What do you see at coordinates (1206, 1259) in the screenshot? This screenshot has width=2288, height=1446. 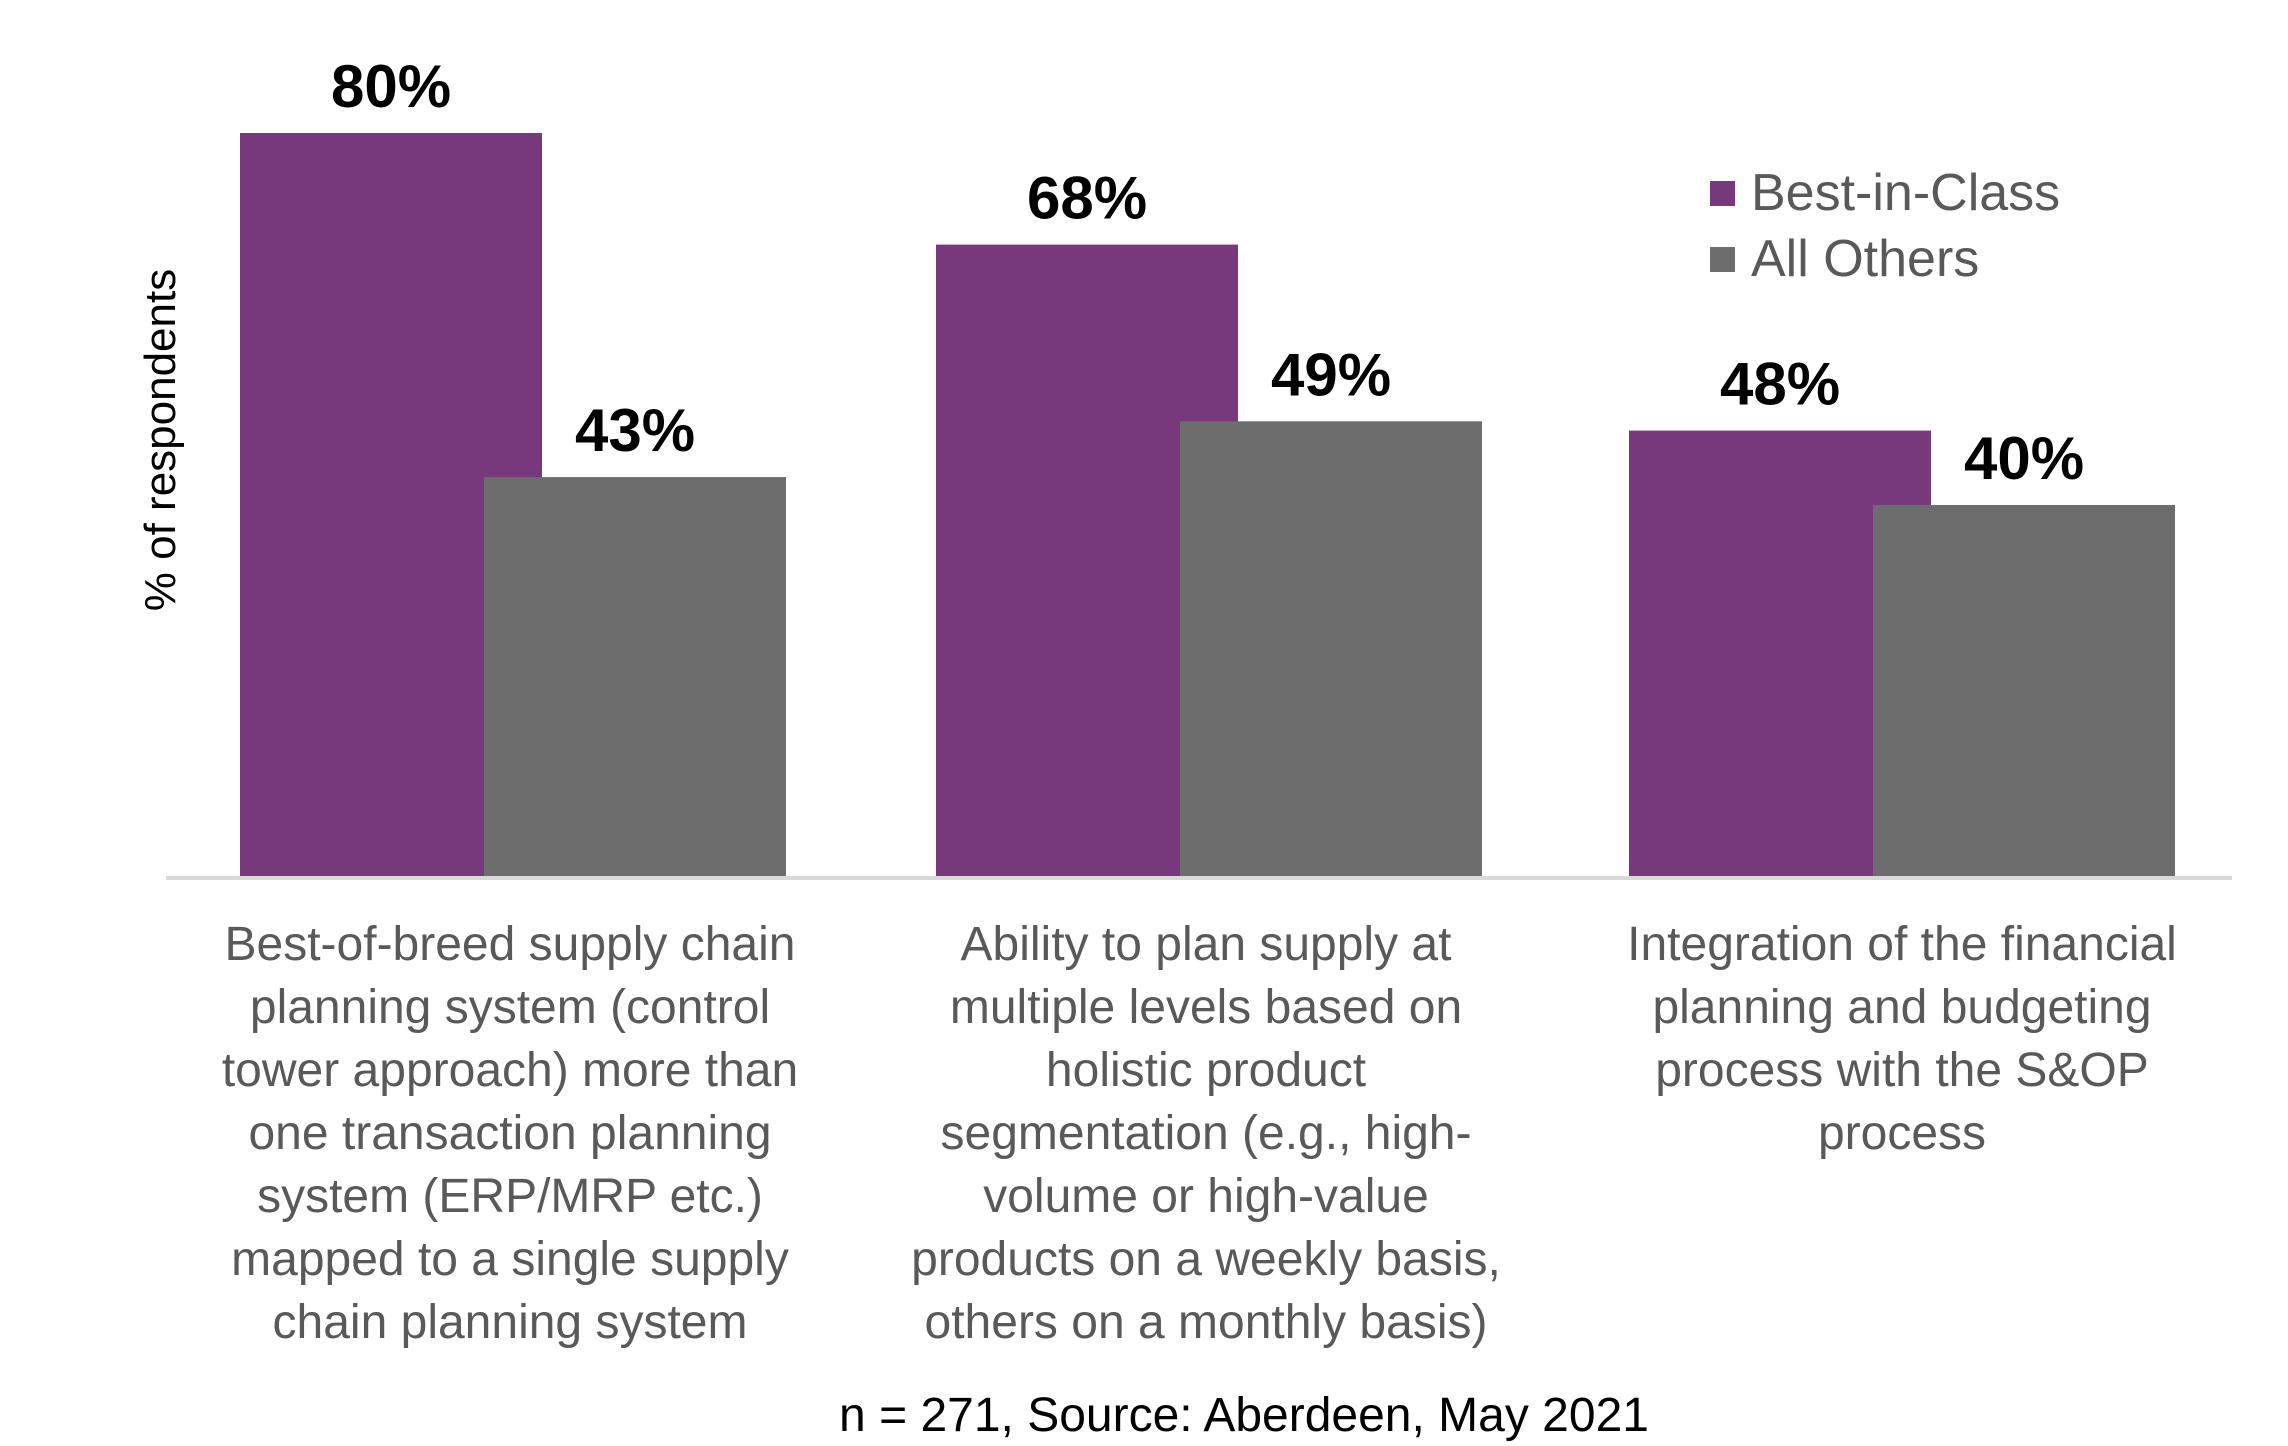 I see `category-label-line: products on a weekly basis,` at bounding box center [1206, 1259].